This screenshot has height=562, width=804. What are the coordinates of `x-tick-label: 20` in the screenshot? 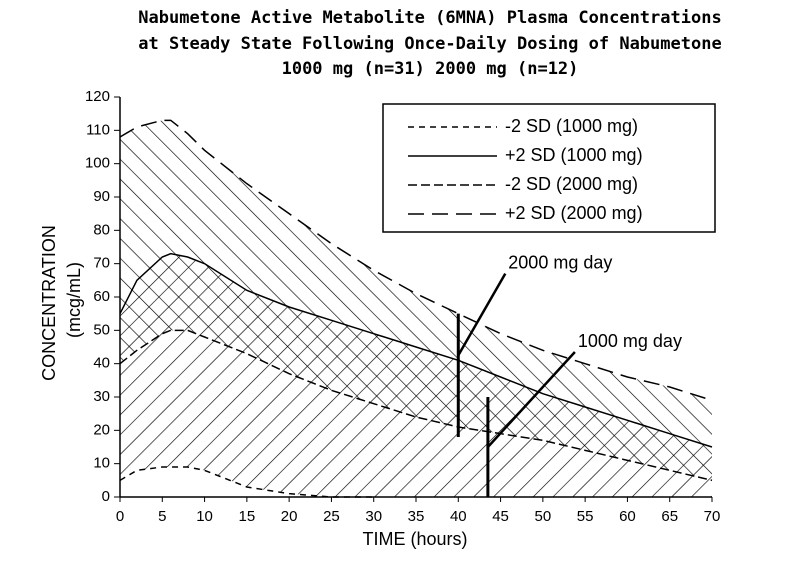 It's located at (289, 516).